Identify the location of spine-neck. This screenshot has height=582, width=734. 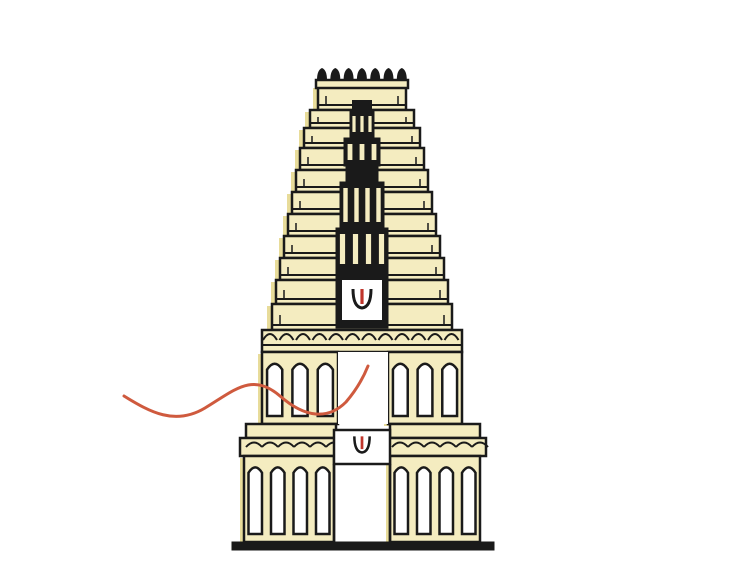
(362, 174).